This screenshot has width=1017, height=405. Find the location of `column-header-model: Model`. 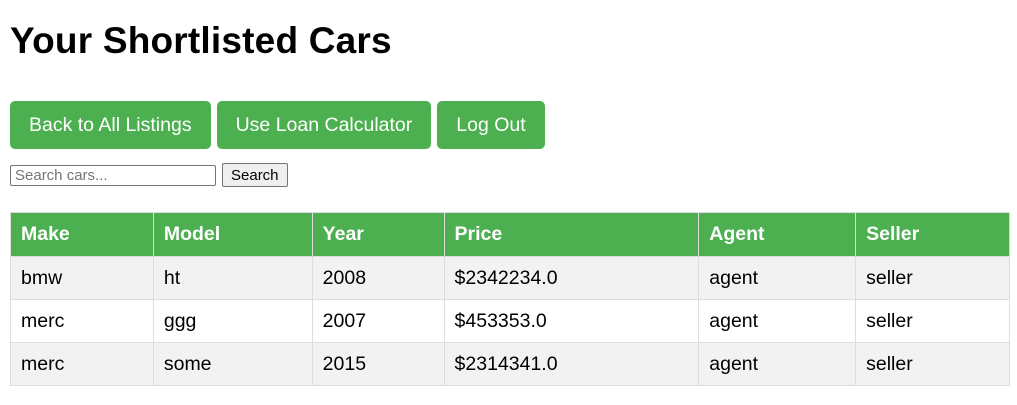

column-header-model: Model is located at coordinates (232, 234).